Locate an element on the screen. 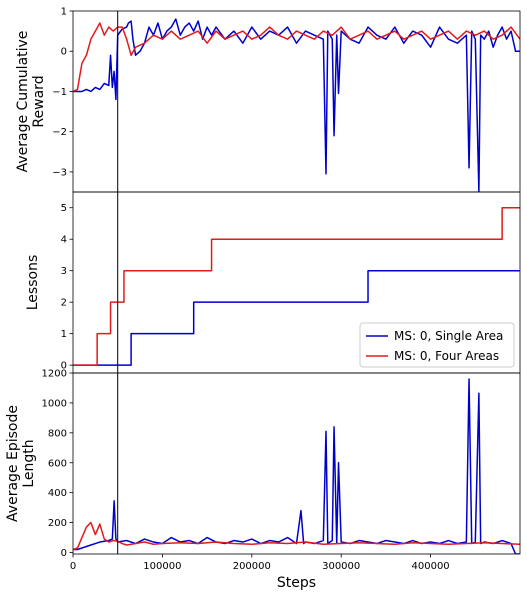  reward-ytick-label: −2 is located at coordinates (59, 132).